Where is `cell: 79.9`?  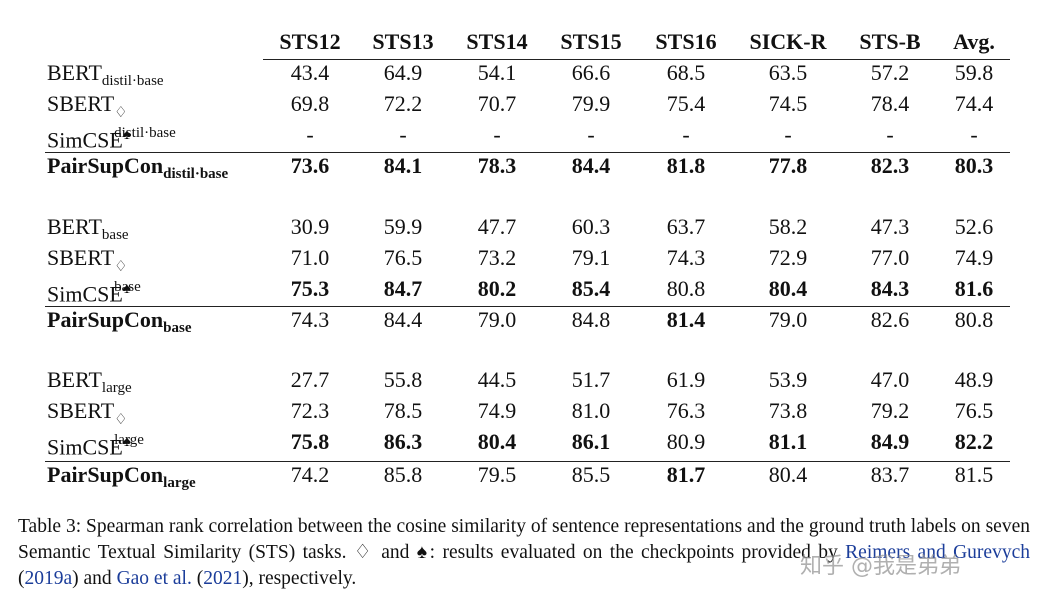 cell: 79.9 is located at coordinates (591, 103).